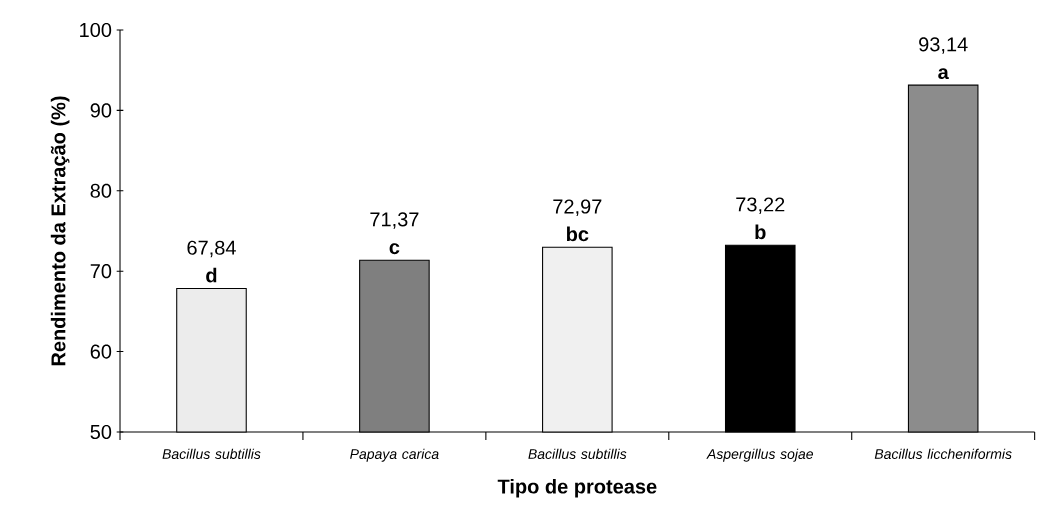 Image resolution: width=1050 pixels, height=532 pixels. What do you see at coordinates (101, 432) in the screenshot?
I see `y-tick-label: 50` at bounding box center [101, 432].